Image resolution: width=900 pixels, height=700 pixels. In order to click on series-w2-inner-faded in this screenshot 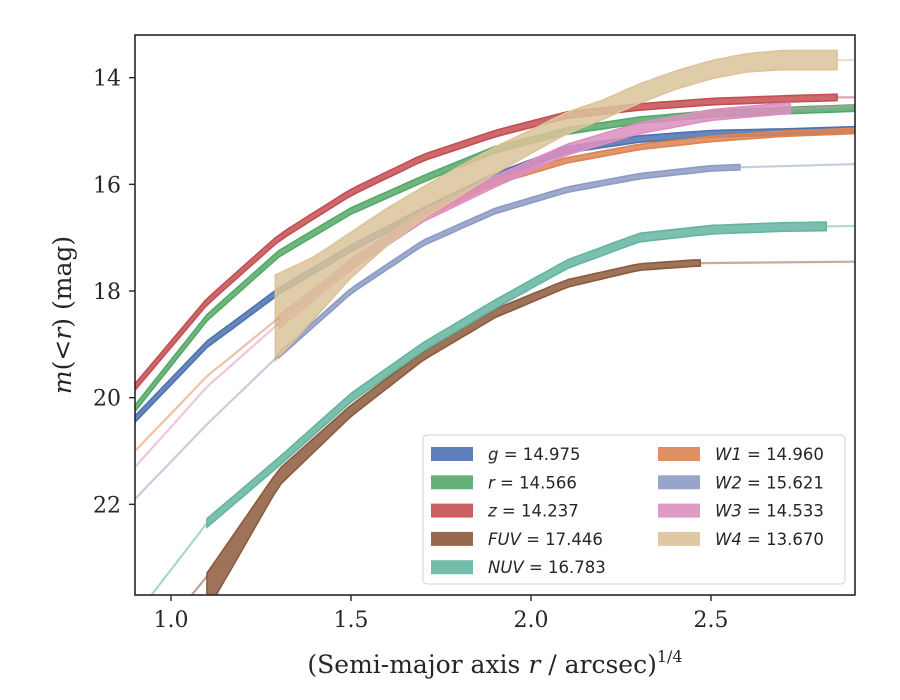, I will do `click(207, 427)`.